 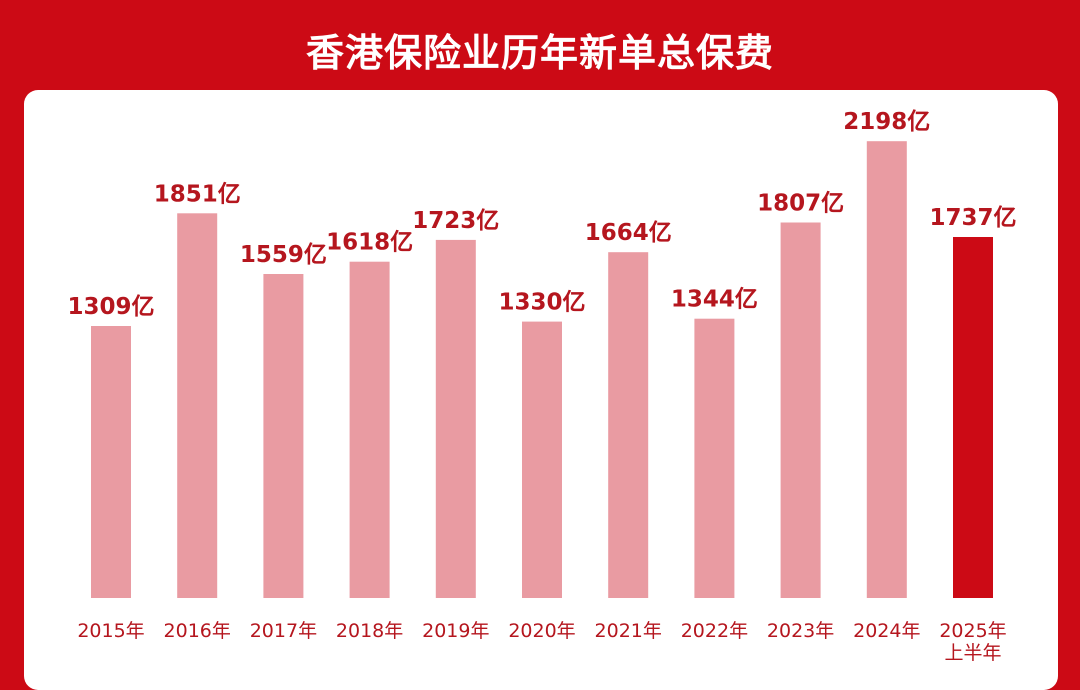 What do you see at coordinates (714, 631) in the screenshot?
I see `x-tick-label-7: 2022年` at bounding box center [714, 631].